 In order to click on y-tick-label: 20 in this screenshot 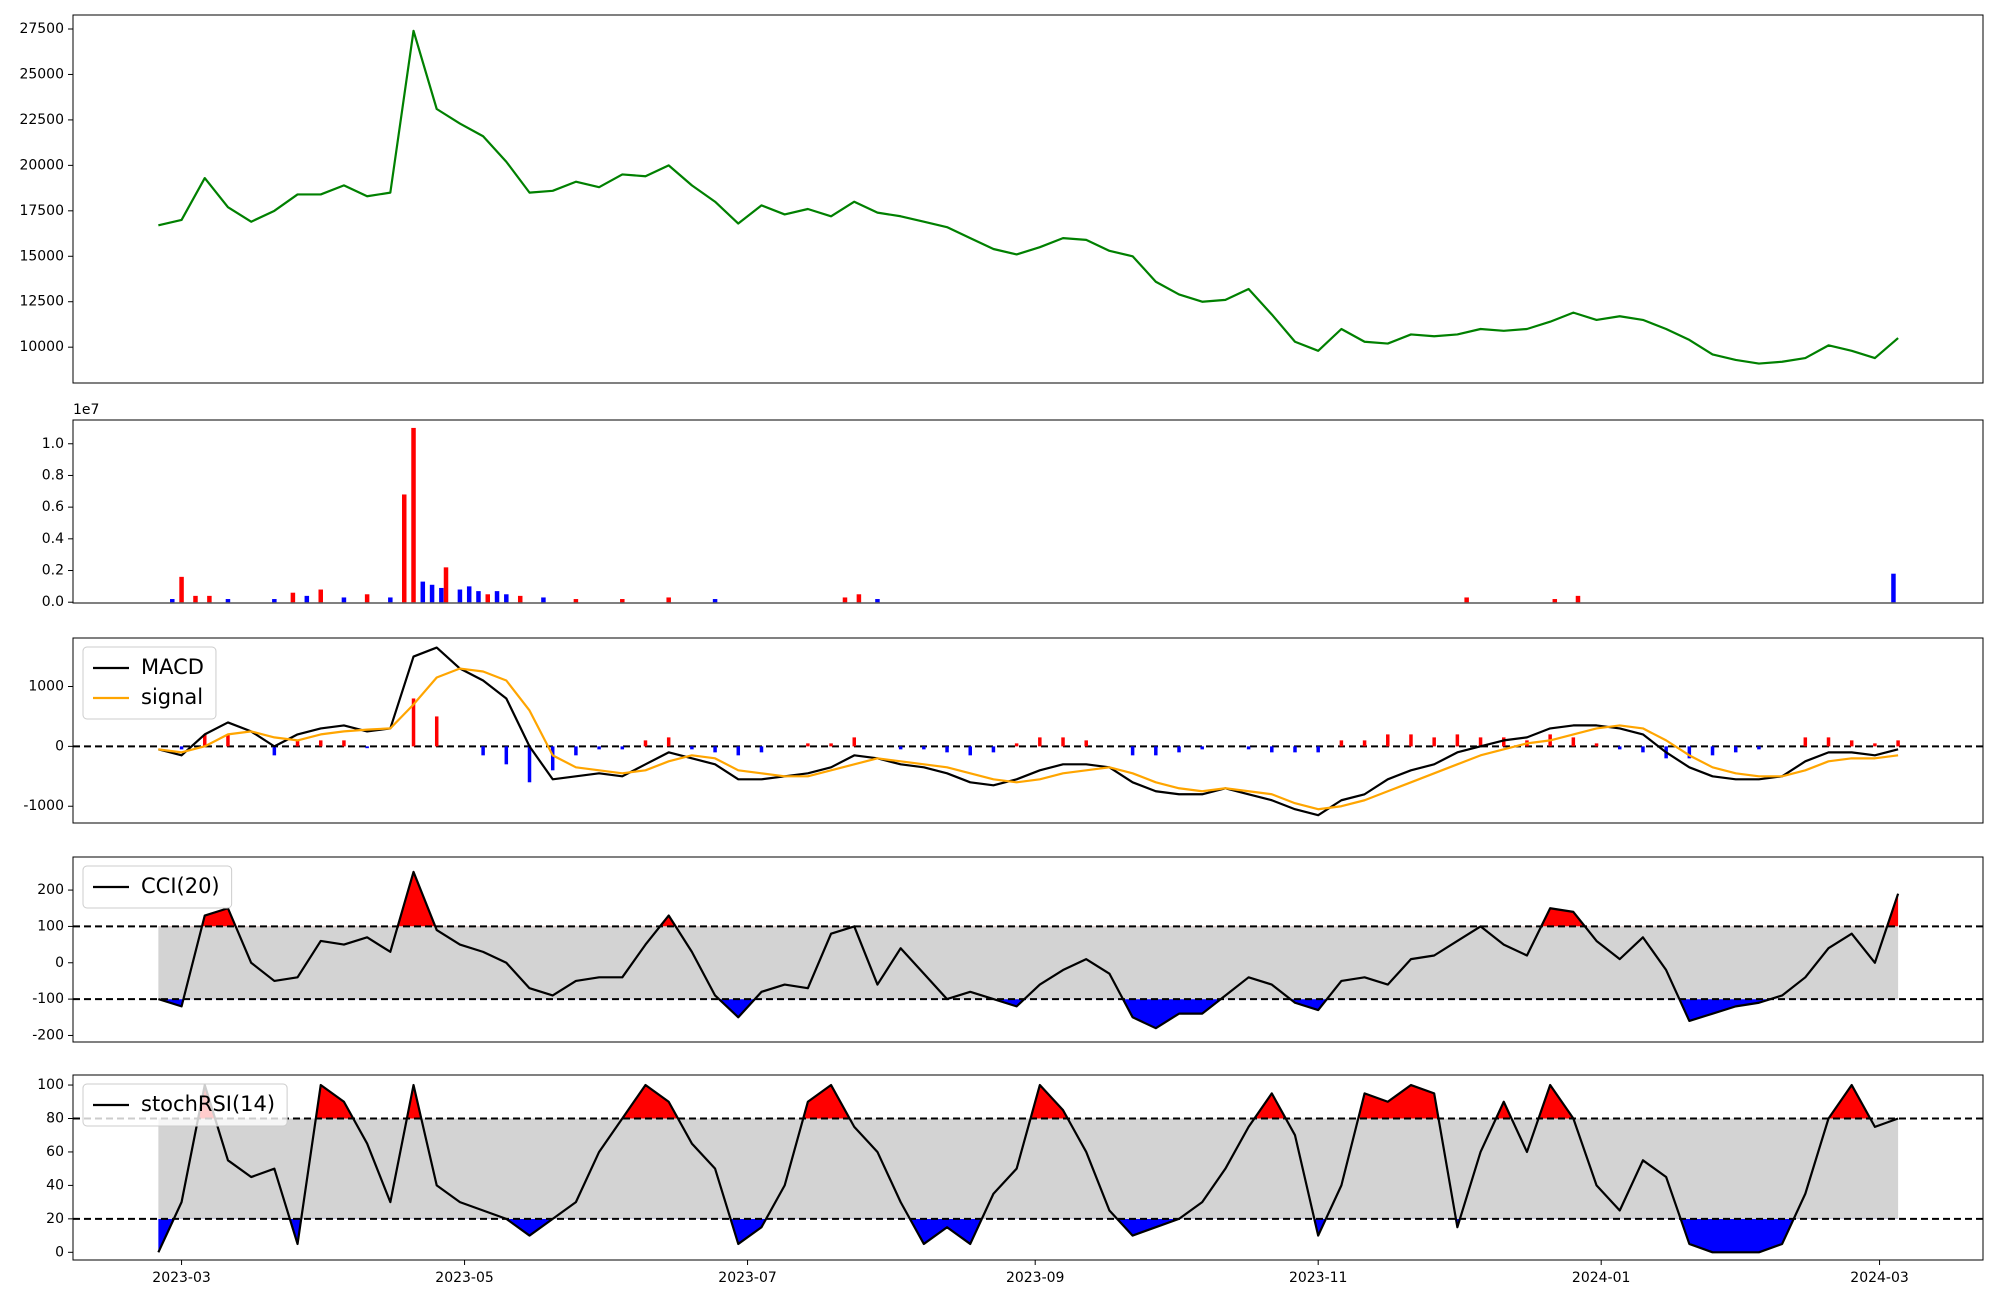, I will do `click(55, 1219)`.